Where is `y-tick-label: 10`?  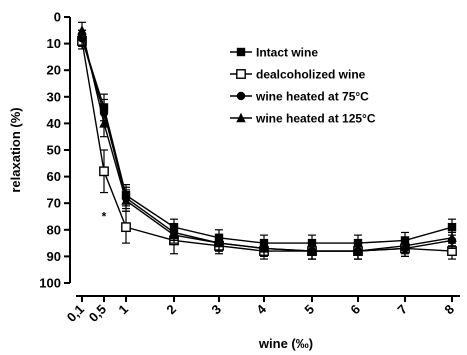 y-tick-label: 10 is located at coordinates (54, 43).